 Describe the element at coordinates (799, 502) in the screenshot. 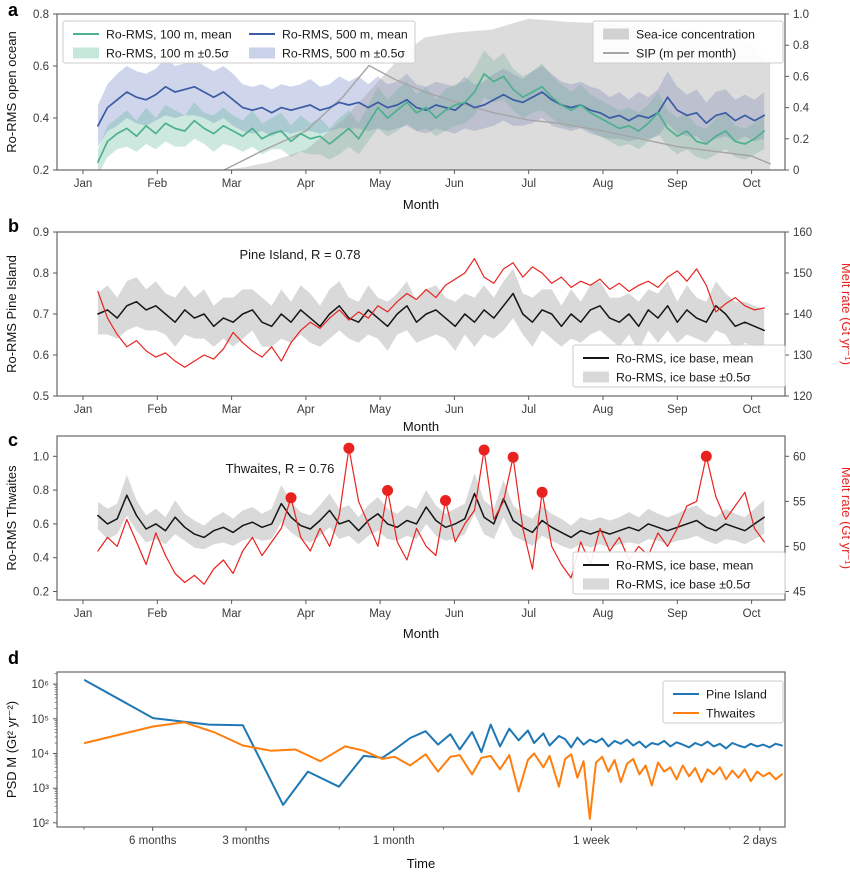

I see `tick-label: 55` at that location.